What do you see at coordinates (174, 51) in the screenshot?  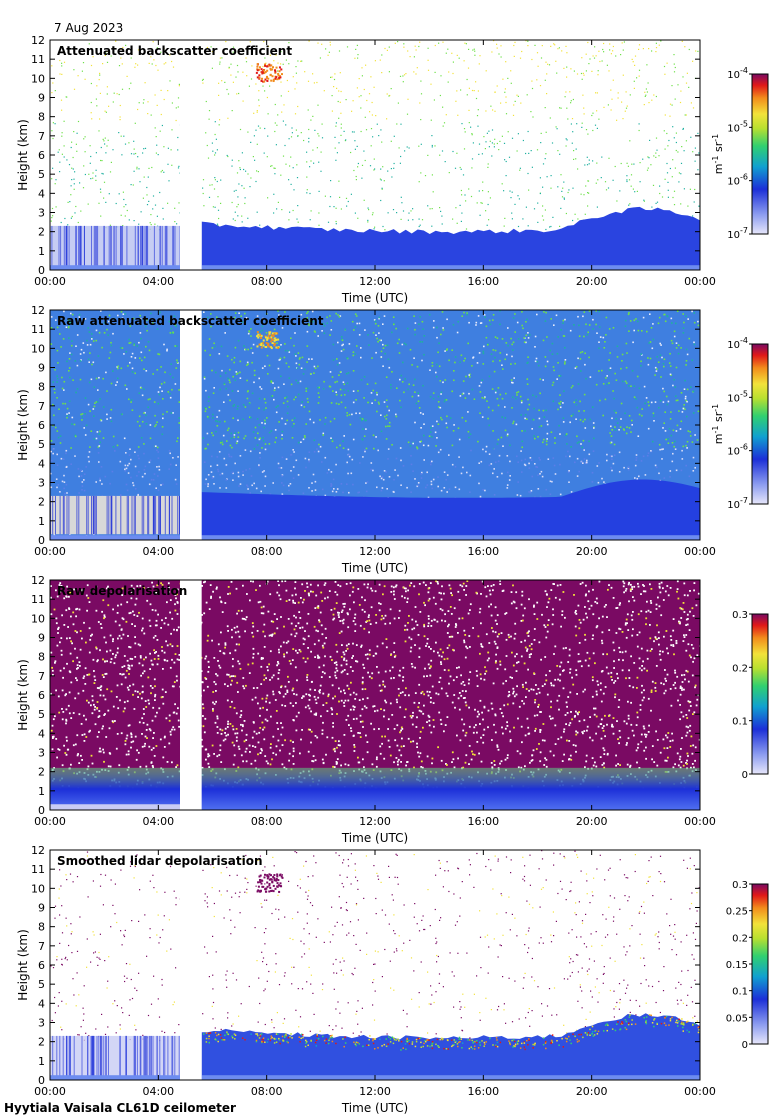 I see `panel-title: Attenuated backscatter coefficient` at bounding box center [174, 51].